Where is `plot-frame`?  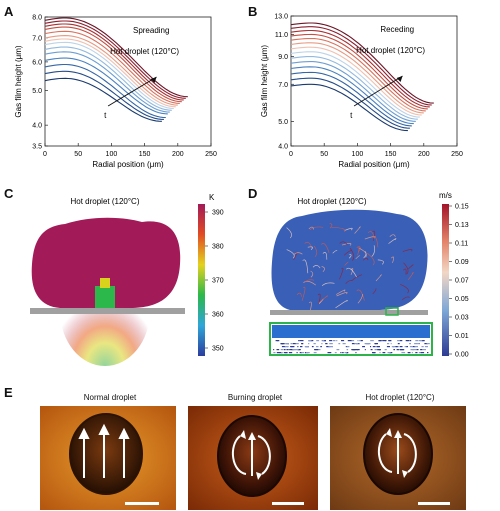 plot-frame is located at coordinates (128, 81).